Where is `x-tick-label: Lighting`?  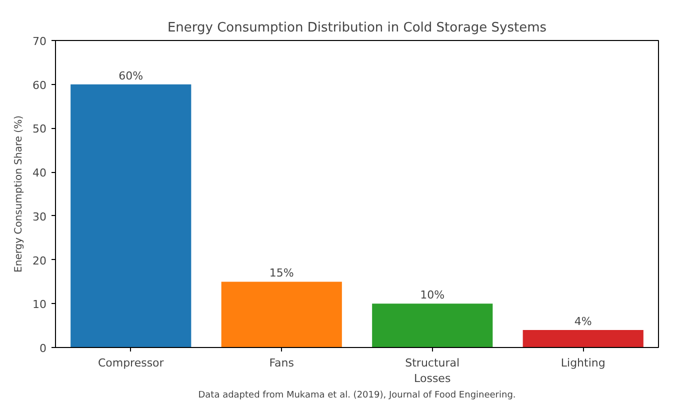
x-tick-label: Lighting is located at coordinates (583, 363).